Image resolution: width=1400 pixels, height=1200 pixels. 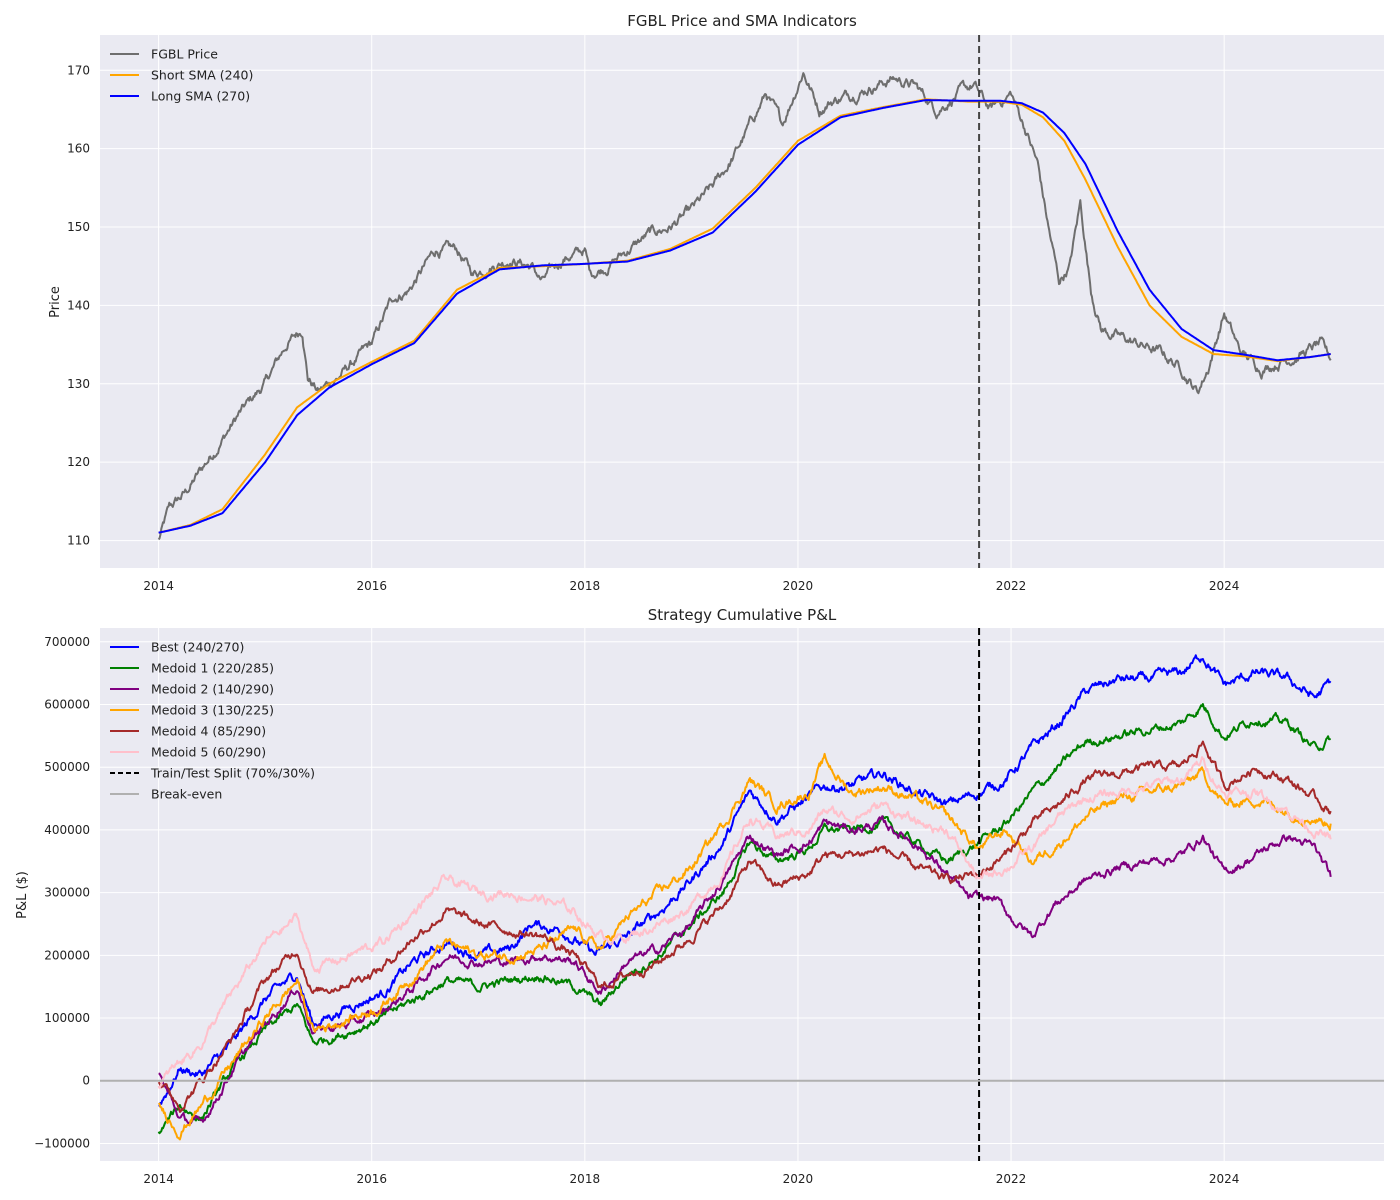 I want to click on price-y-axis-label: Price, so click(x=55, y=302).